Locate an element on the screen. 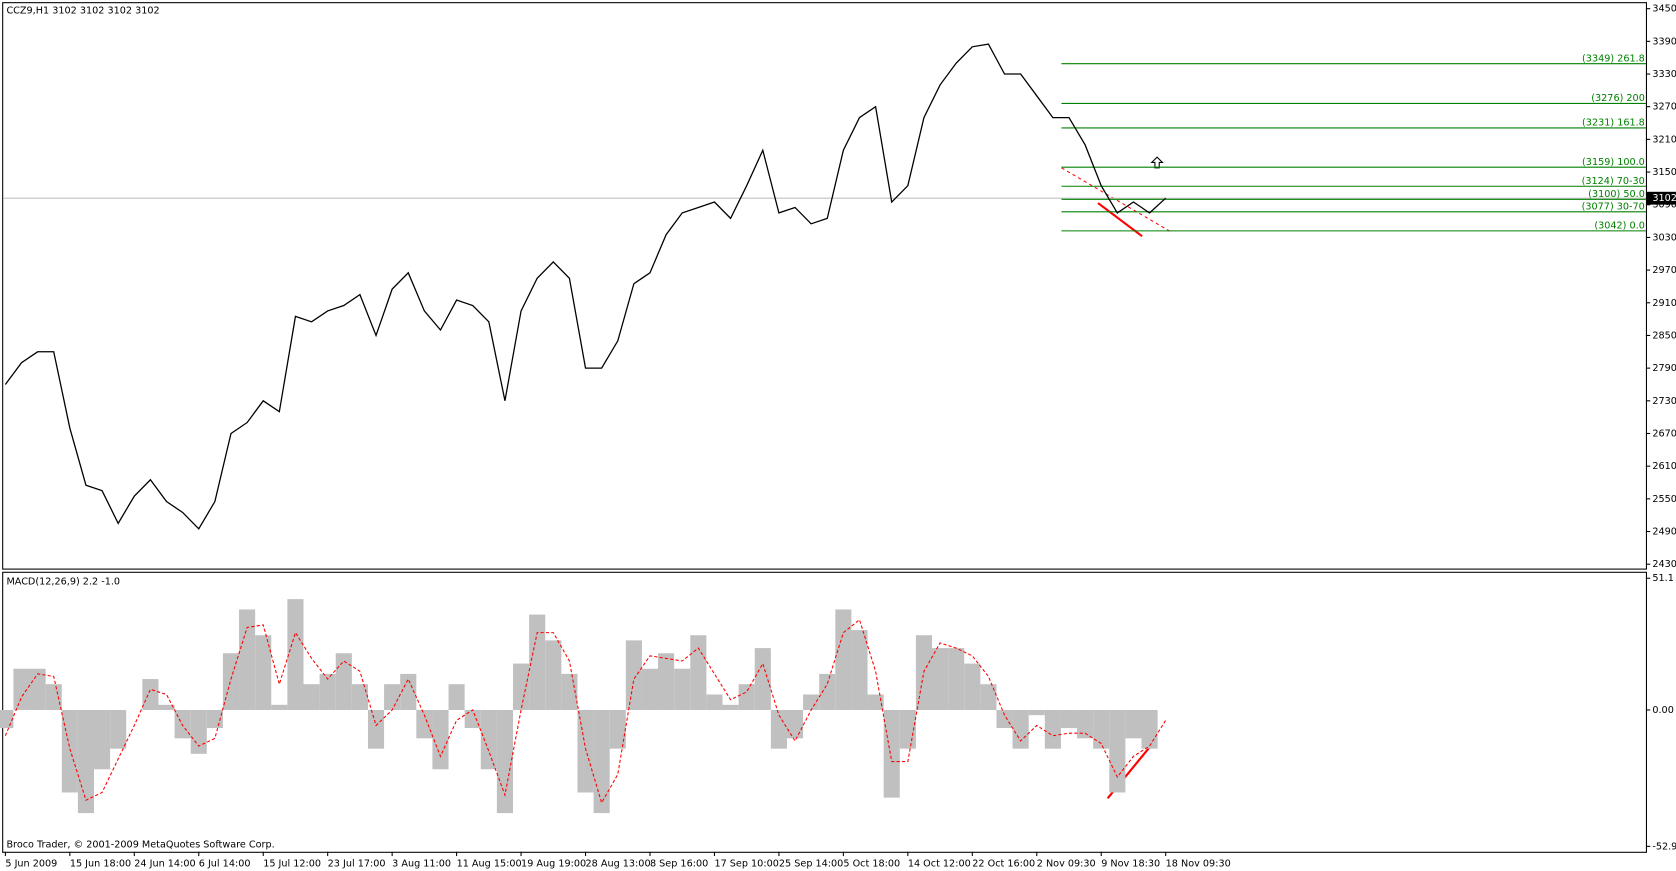  y-tick-label: 2430 is located at coordinates (1664, 564).